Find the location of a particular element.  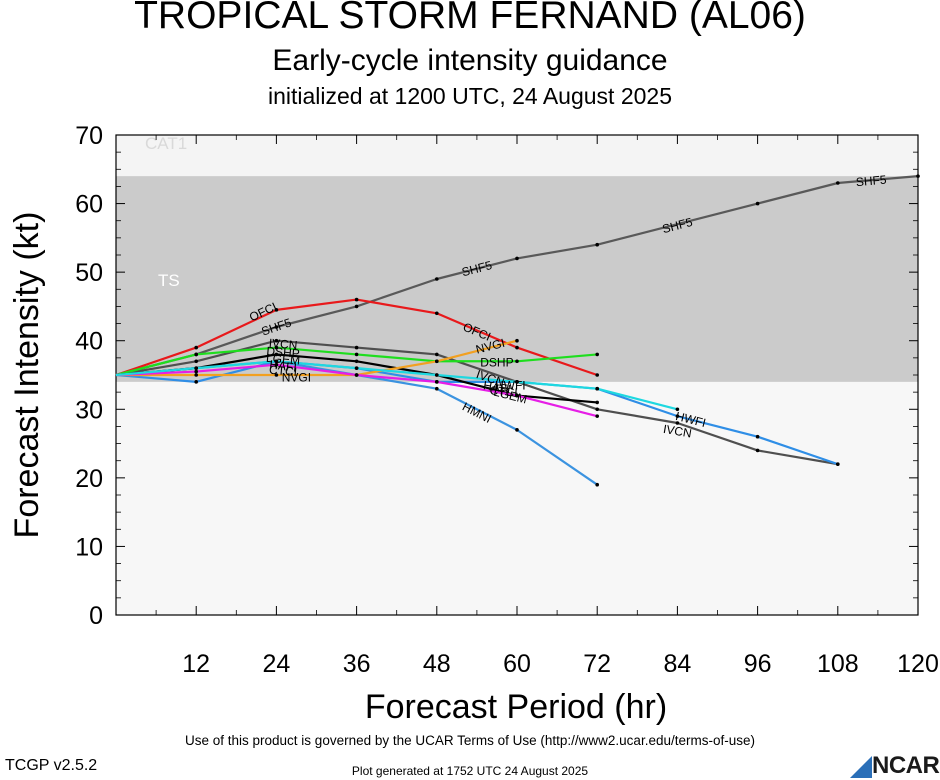

series-line-ctci is located at coordinates (396, 385).